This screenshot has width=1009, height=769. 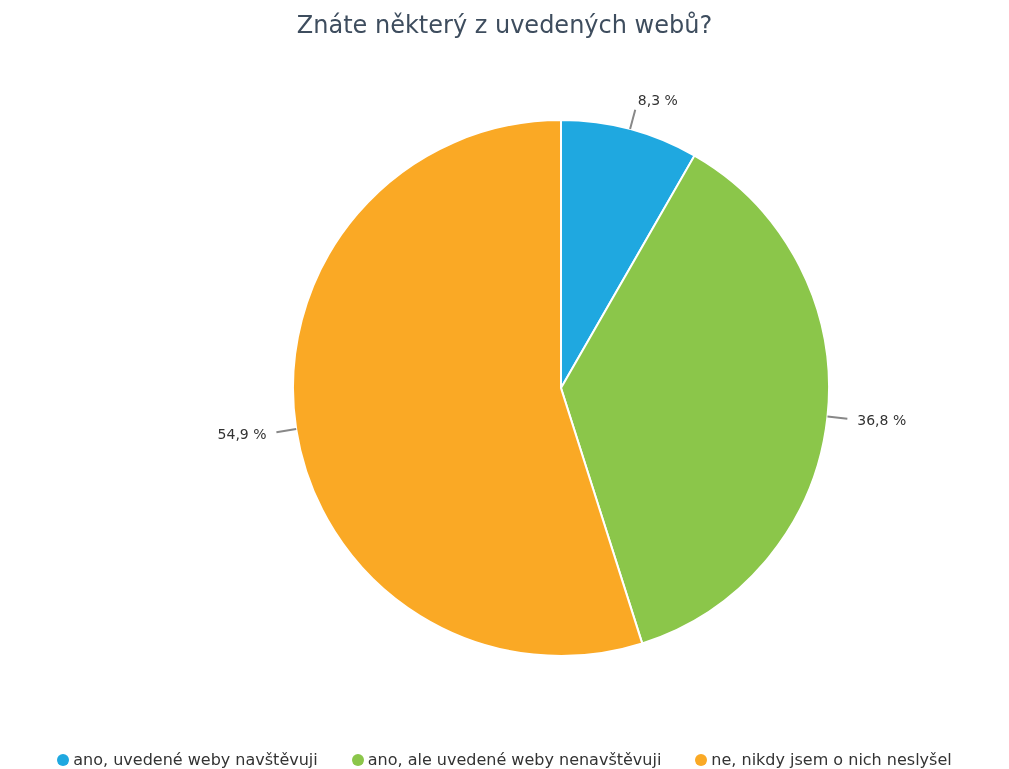 What do you see at coordinates (514, 759) in the screenshot?
I see `legend-label: ano, ale uvedené weby nenavštěvuji` at bounding box center [514, 759].